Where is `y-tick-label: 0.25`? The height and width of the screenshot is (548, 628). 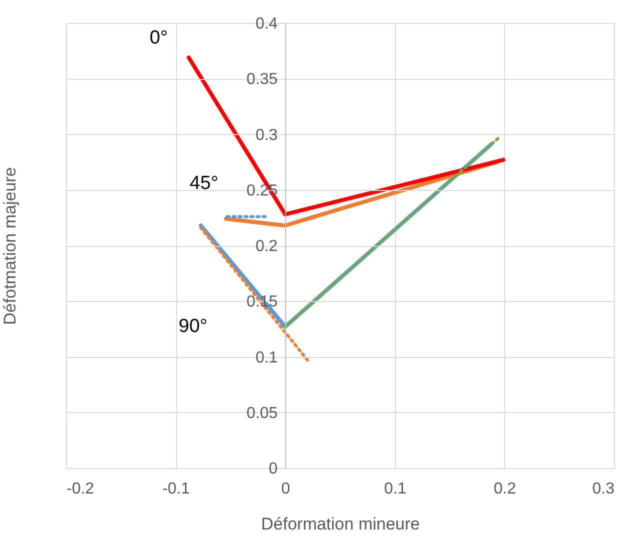
y-tick-label: 0.25 is located at coordinates (262, 191).